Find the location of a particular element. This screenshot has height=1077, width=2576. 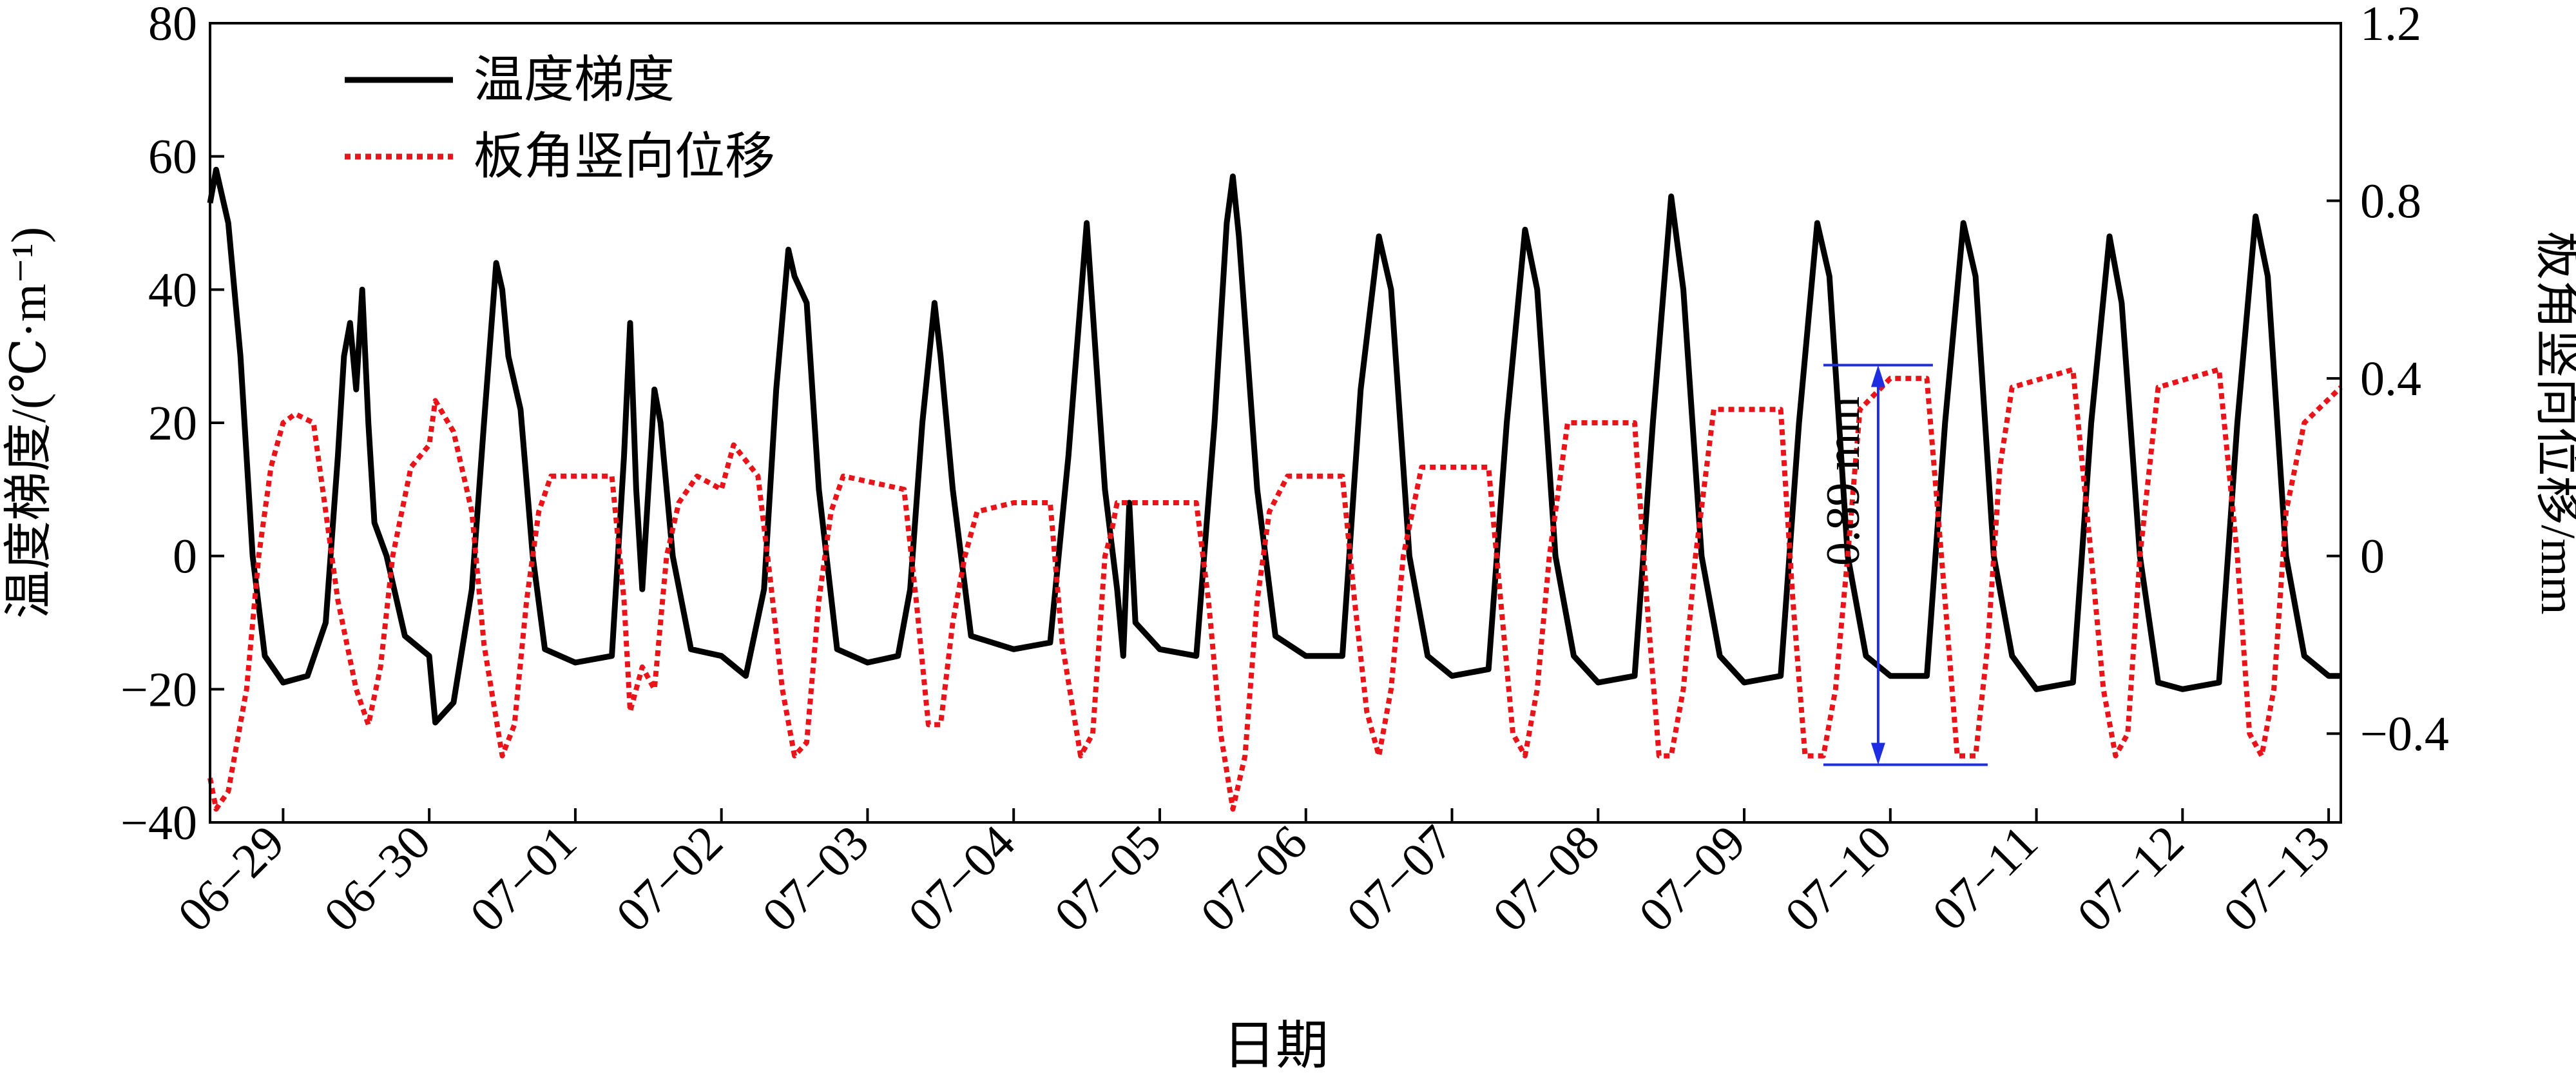

y-left-tick-label: −40 is located at coordinates (159, 823).